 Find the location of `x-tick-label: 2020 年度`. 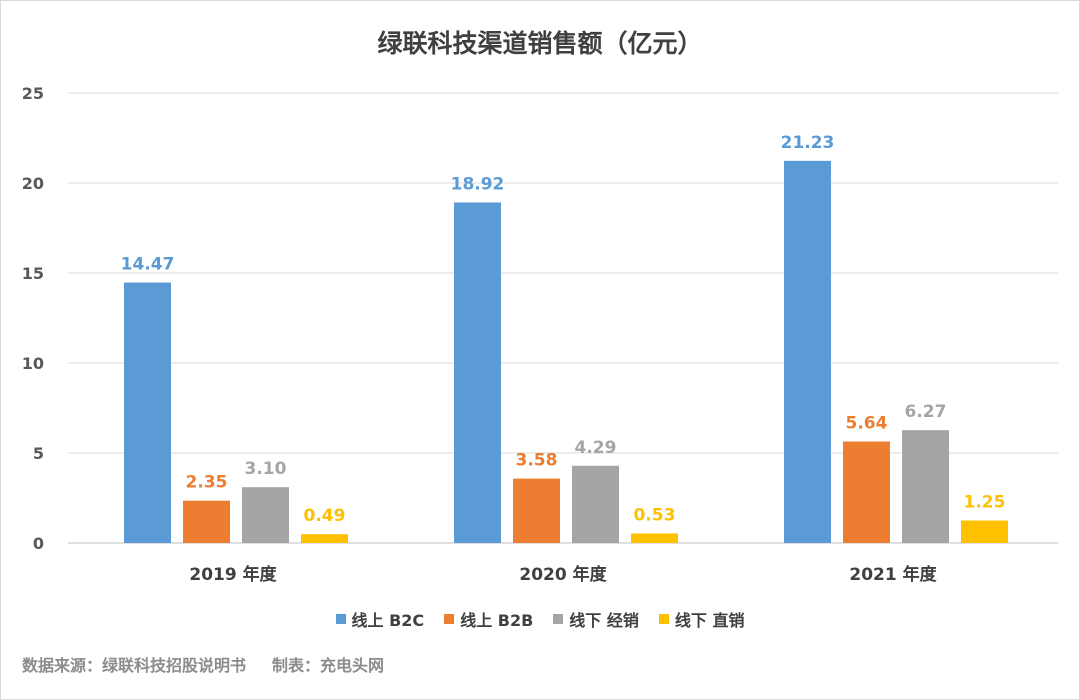

x-tick-label: 2020 年度 is located at coordinates (563, 574).